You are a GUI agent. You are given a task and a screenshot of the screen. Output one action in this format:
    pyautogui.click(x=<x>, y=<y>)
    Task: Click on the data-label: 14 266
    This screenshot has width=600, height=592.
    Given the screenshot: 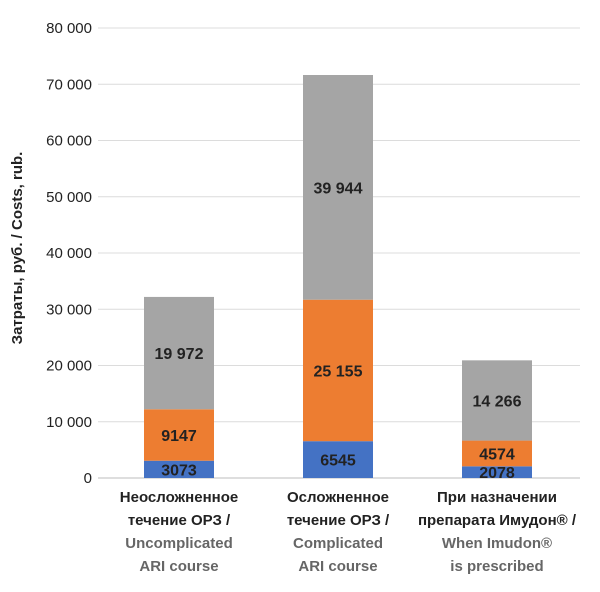 What is the action you would take?
    pyautogui.click(x=497, y=401)
    